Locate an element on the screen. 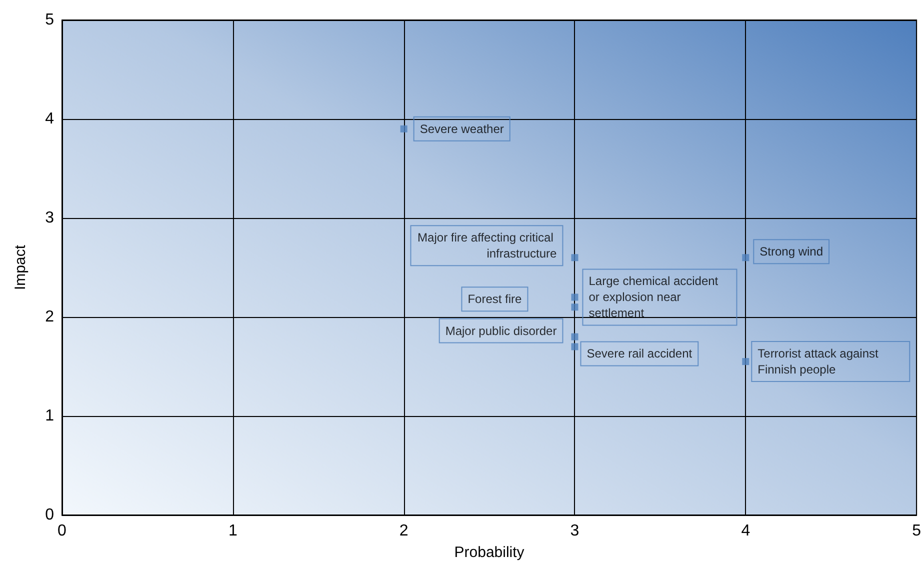 The image size is (924, 579). text: Terrorist attack against Finnish people is located at coordinates (818, 361).